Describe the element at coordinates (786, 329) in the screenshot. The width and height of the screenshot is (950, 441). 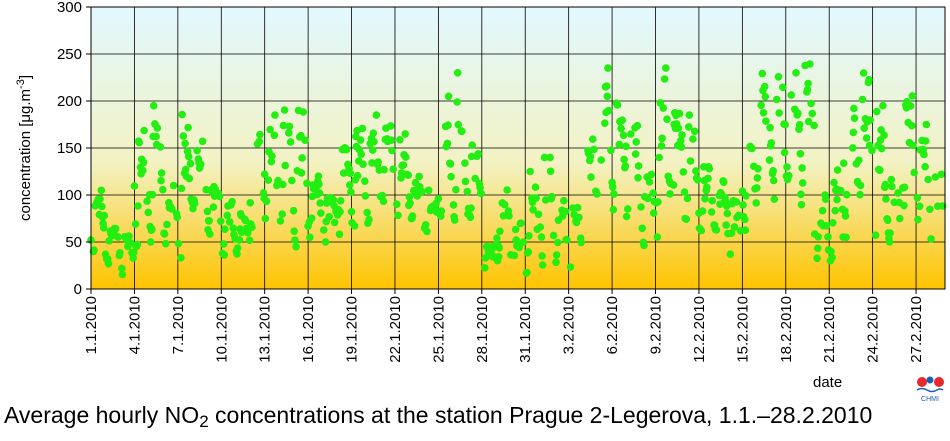
I see `x-tick-label: 18.2.2010` at that location.